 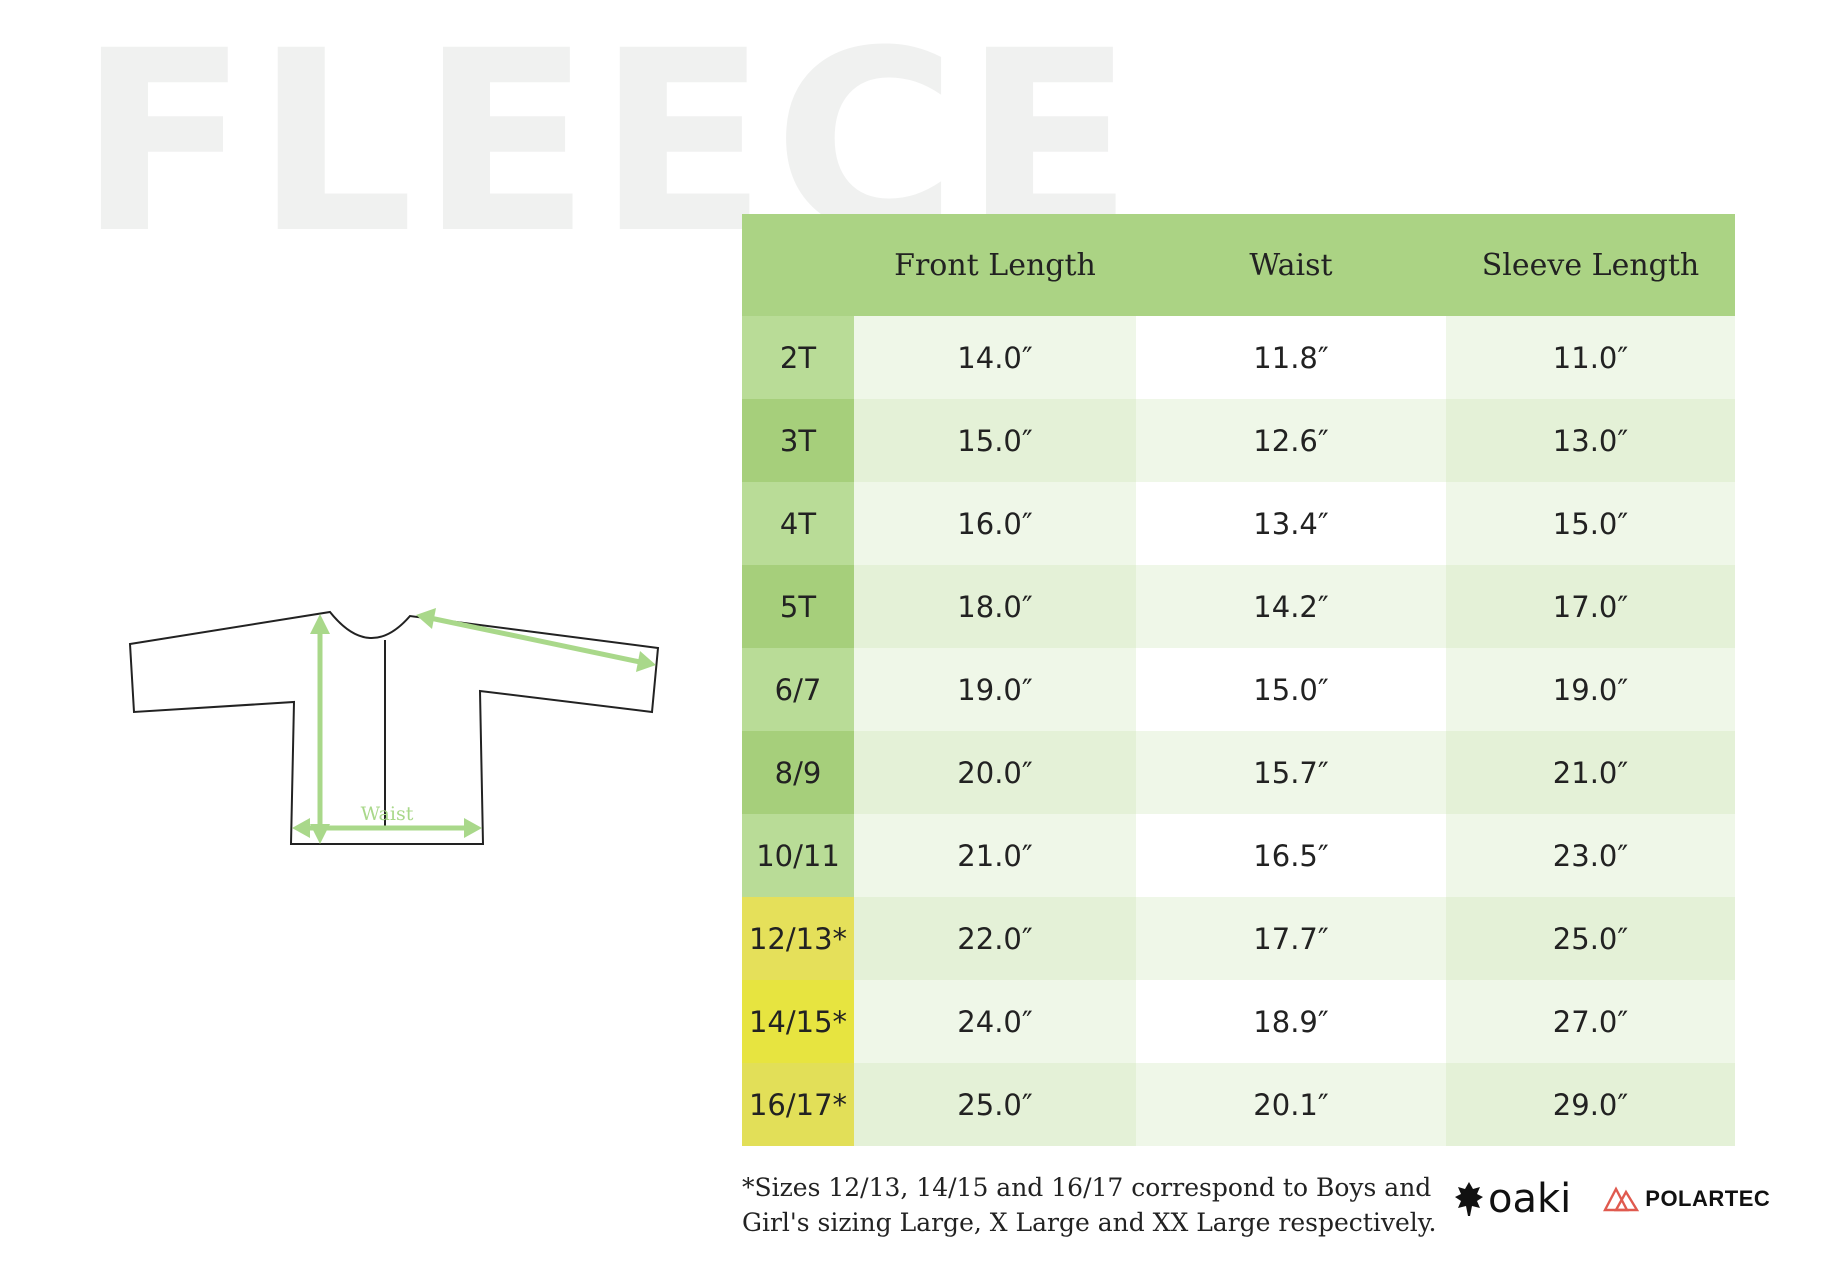 I want to click on front-length-cell: 20.0″, so click(x=995, y=772).